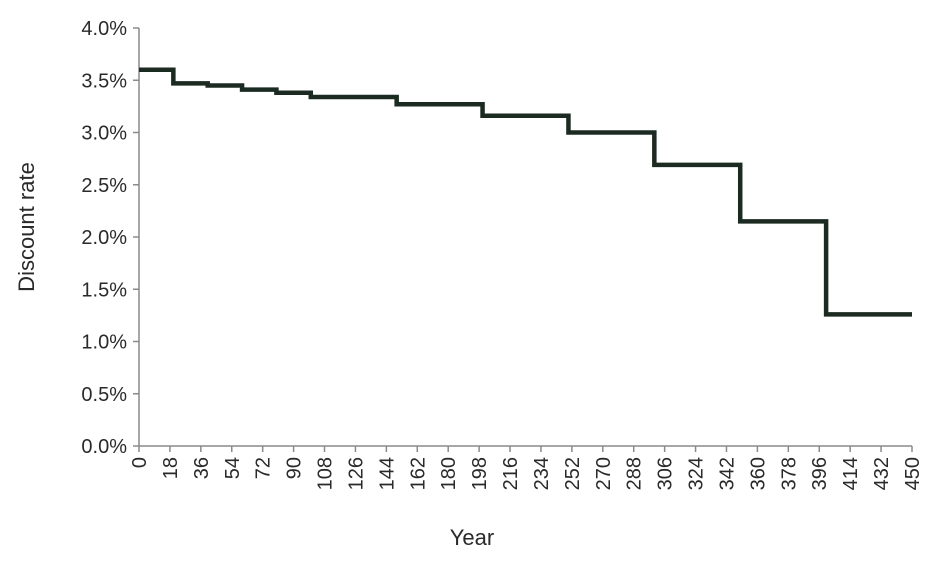 Image resolution: width=950 pixels, height=561 pixels. I want to click on x-tick-label: 144, so click(387, 473).